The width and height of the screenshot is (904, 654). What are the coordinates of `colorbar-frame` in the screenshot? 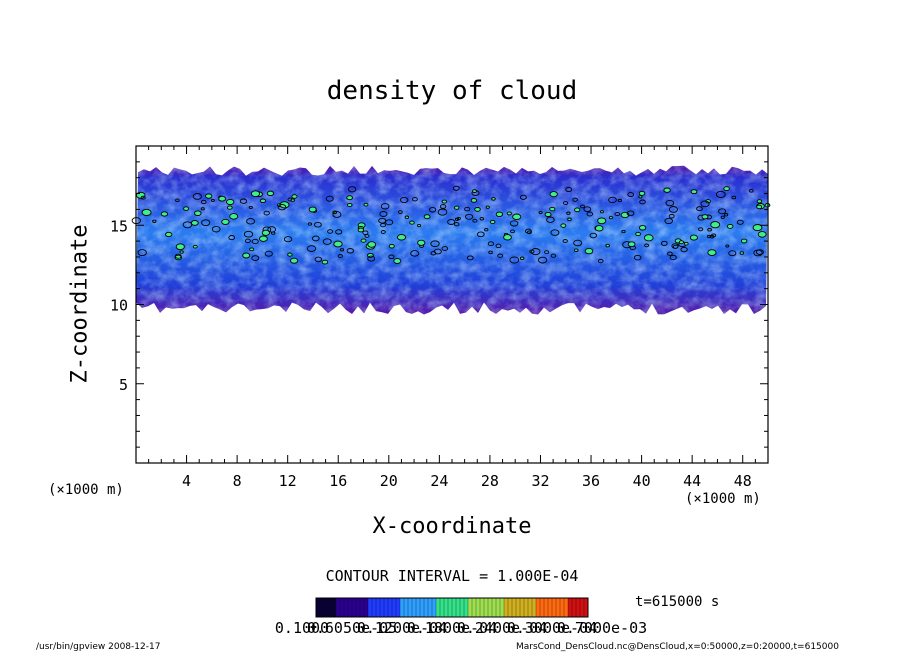 It's located at (452, 607).